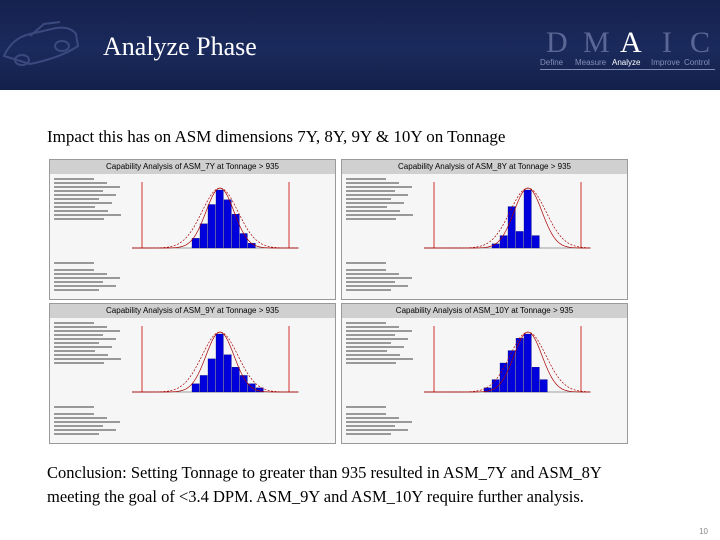 The width and height of the screenshot is (720, 540). I want to click on dmaic-word-measure: Measure, so click(591, 62).